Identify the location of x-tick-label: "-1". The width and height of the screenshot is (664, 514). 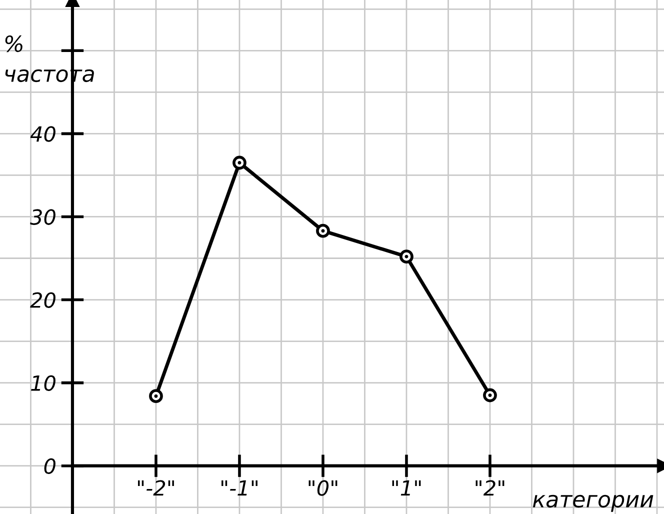
(240, 488).